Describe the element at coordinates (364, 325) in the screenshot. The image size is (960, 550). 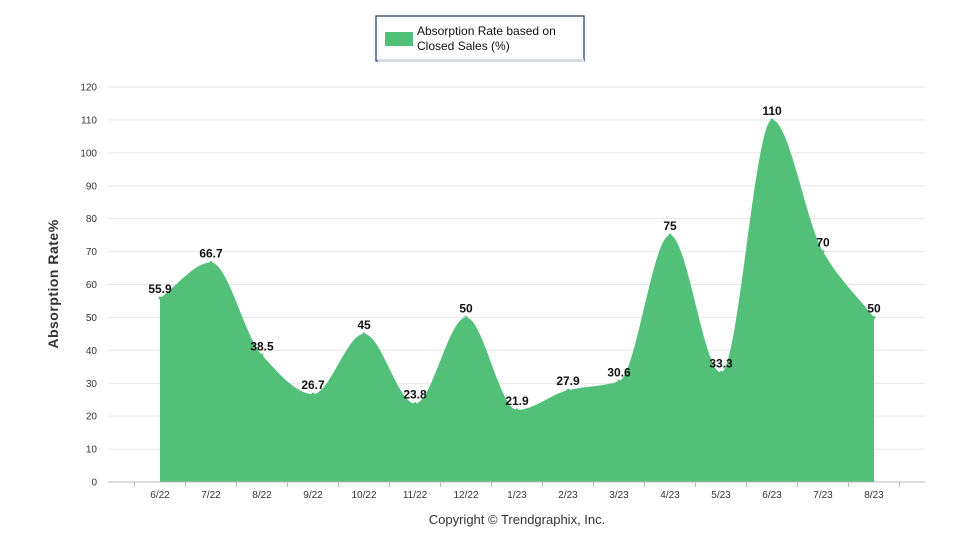
I see `data-label: 45` at that location.